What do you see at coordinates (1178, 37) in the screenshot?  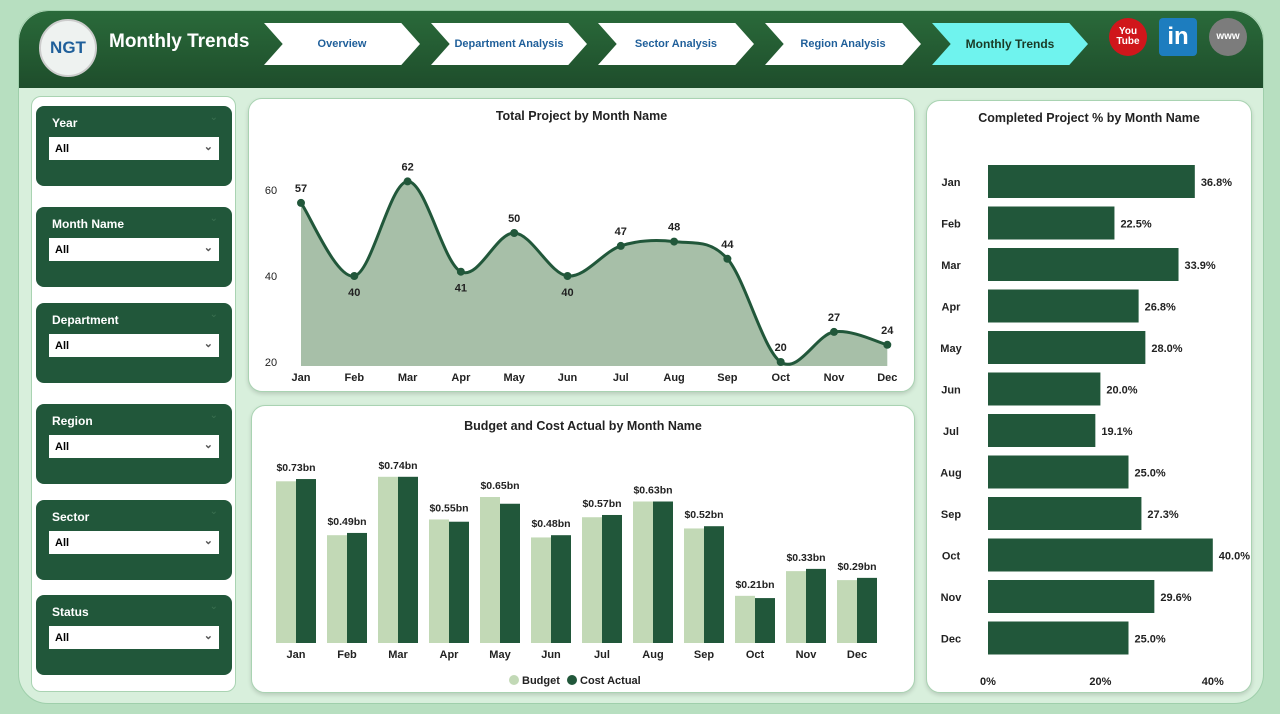 I see `linkedin-icon: in` at bounding box center [1178, 37].